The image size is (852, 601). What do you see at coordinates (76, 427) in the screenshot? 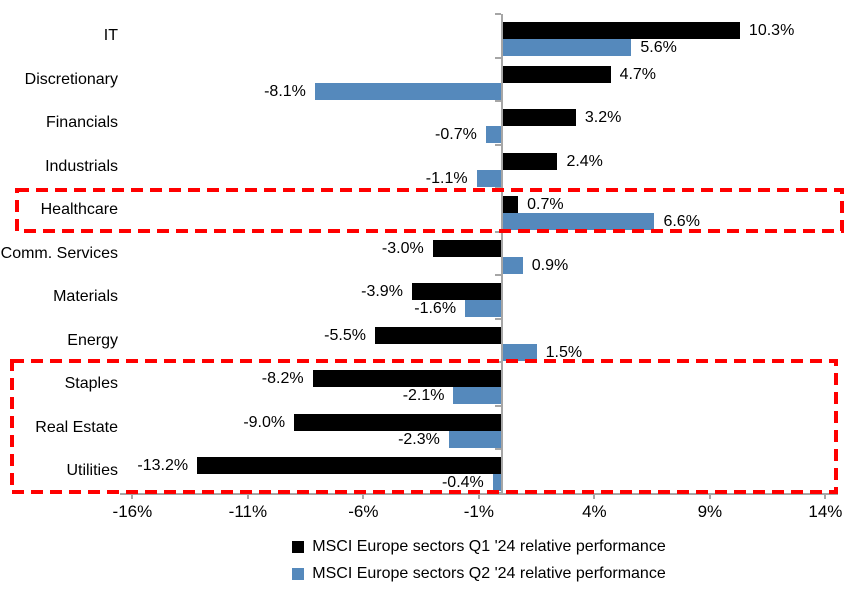
I see `category-label-real-estate: Real Estate` at bounding box center [76, 427].